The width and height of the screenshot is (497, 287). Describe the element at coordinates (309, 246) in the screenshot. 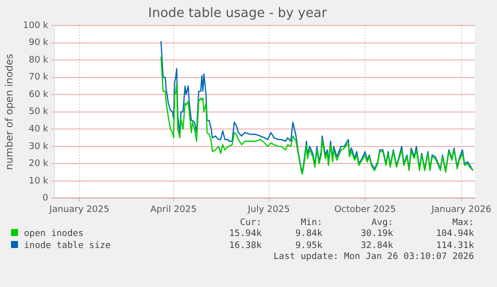

I see `text: 9.95k` at that location.